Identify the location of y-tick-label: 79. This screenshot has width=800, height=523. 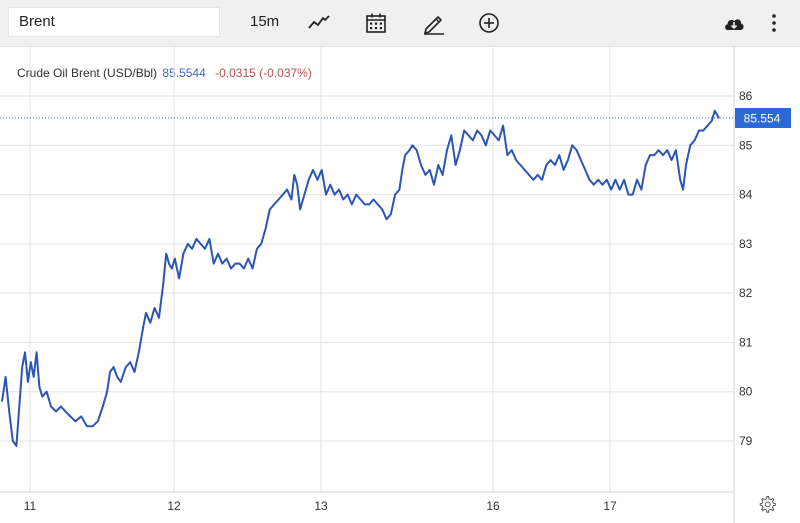
(746, 441).